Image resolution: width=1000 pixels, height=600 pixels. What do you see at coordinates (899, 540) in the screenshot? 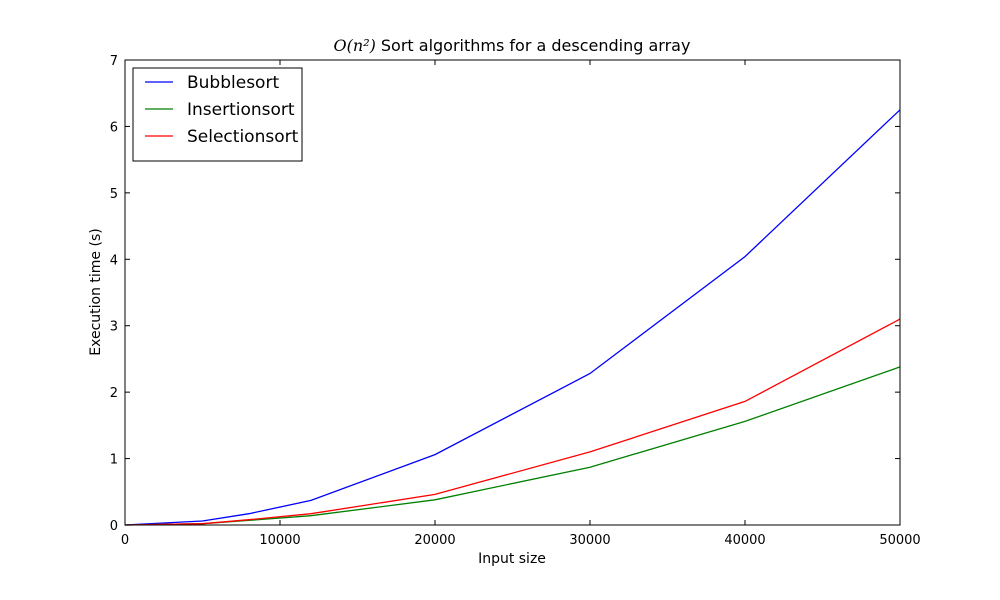
I see `x-tick-label: 50000` at bounding box center [899, 540].